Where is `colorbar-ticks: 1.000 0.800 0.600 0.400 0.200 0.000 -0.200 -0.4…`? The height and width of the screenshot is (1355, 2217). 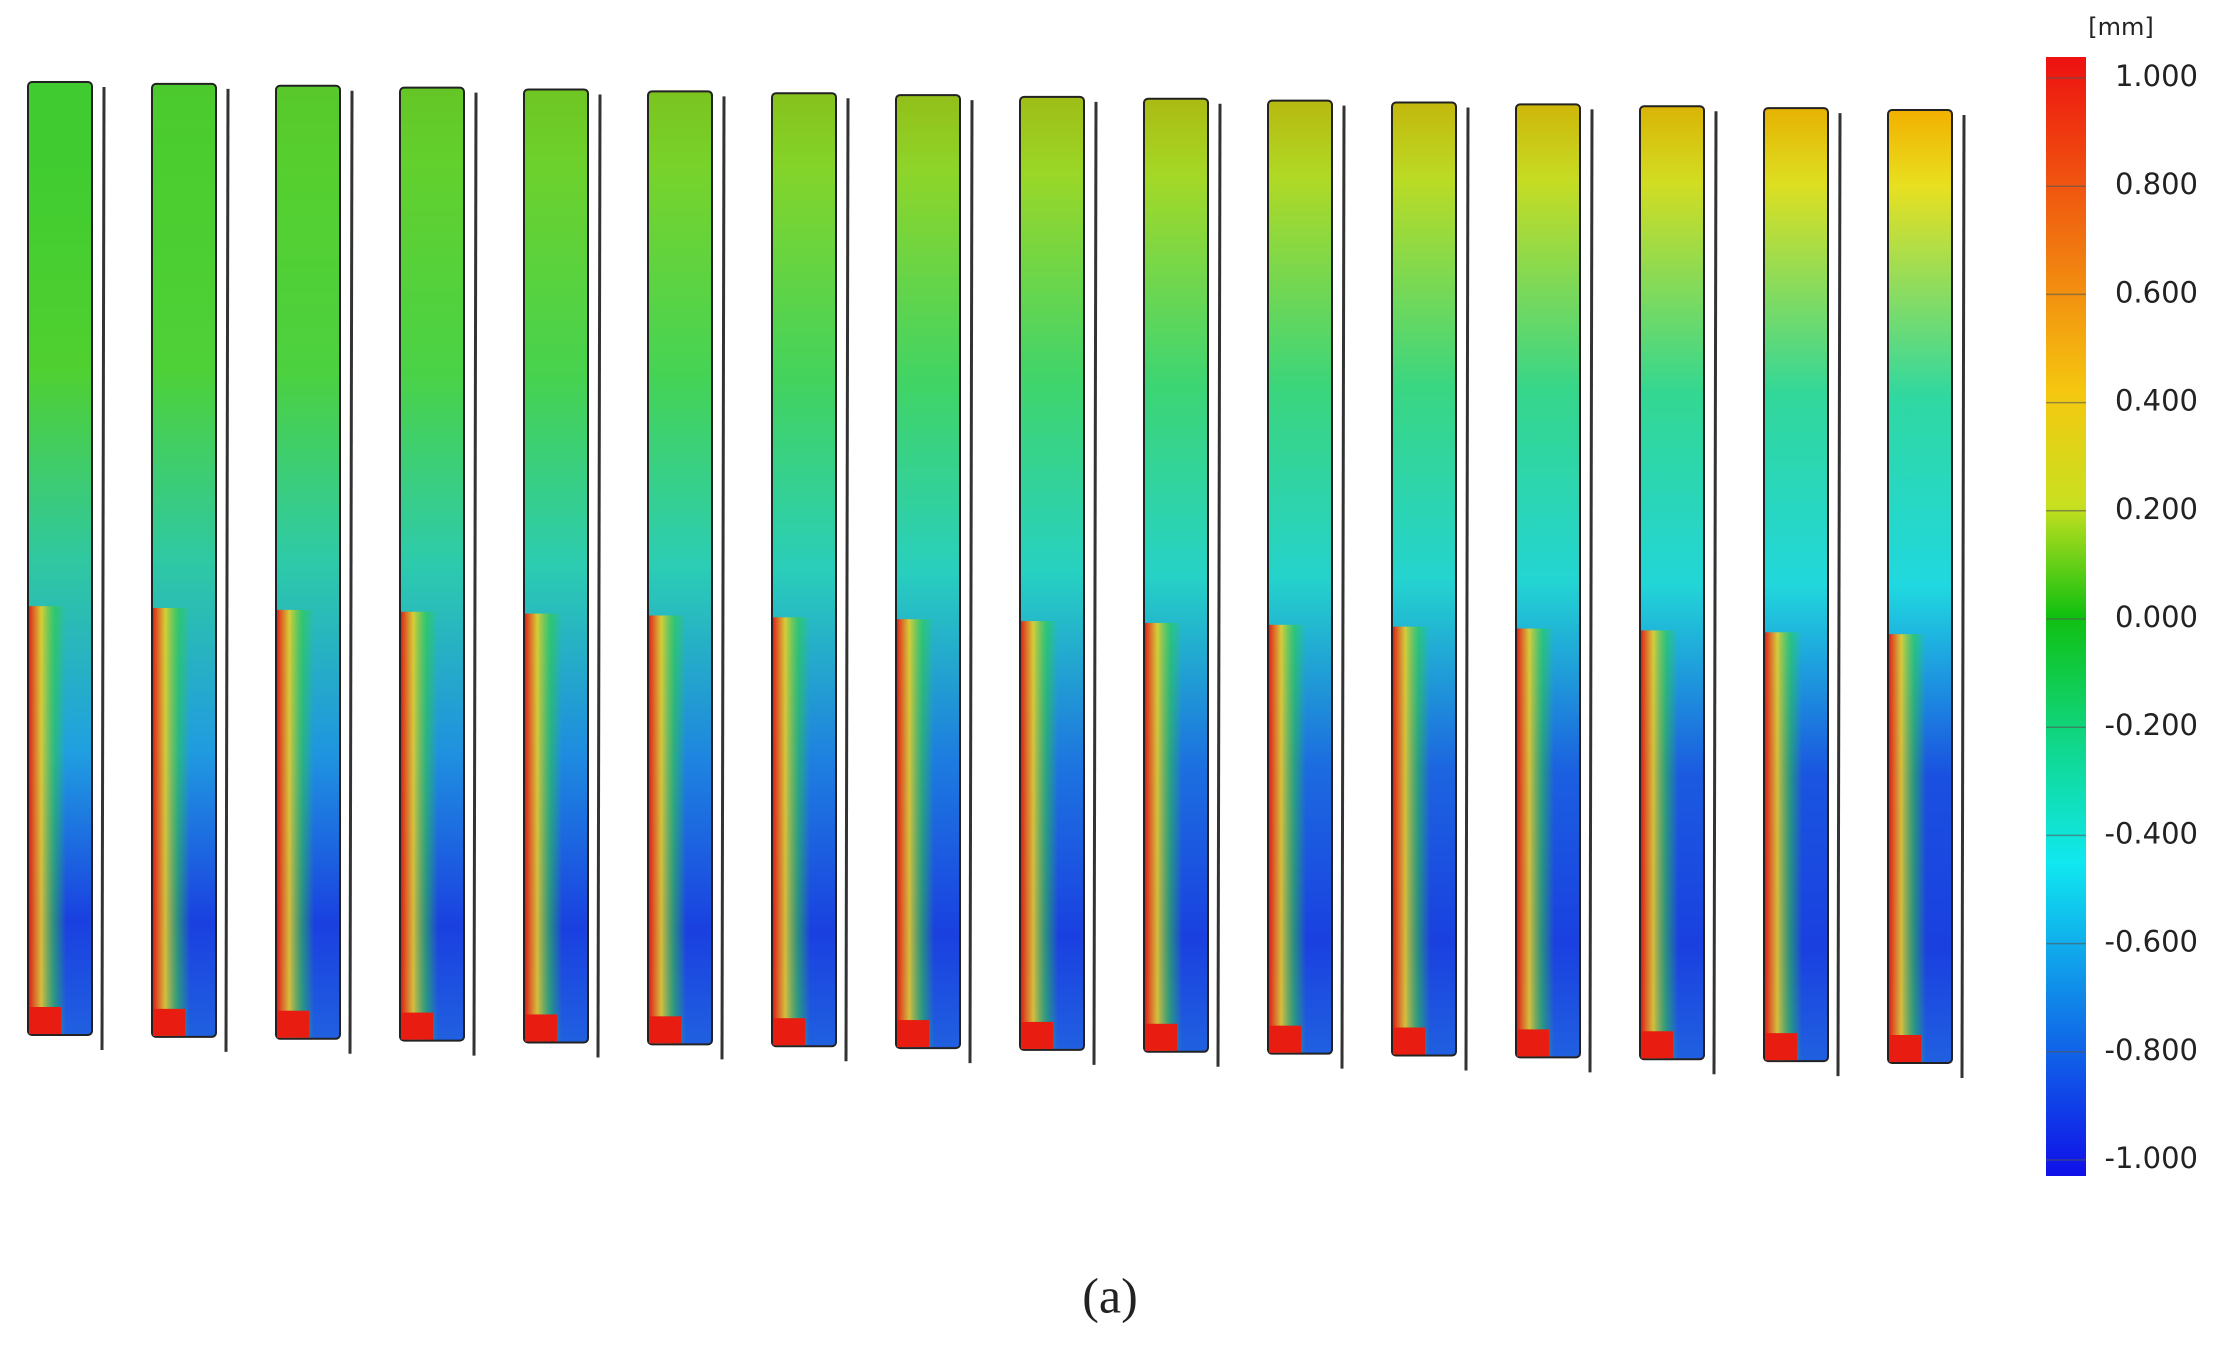
colorbar-ticks: 1.000 0.800 0.600 0.400 0.200 0.000 -0.200 -0.4… is located at coordinates (2122, 617).